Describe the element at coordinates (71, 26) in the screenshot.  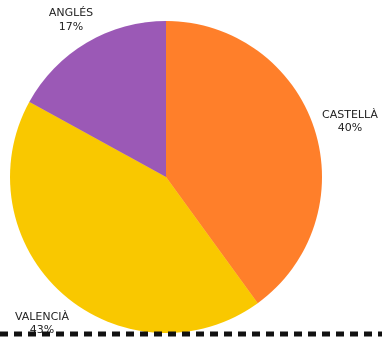
I see `slice-percent-angles: 17%` at that location.